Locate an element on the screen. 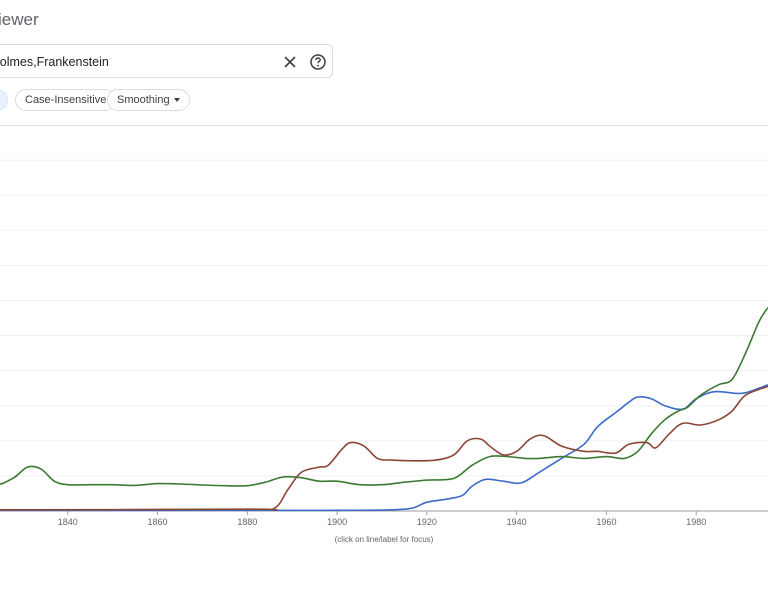  app-title: iewer is located at coordinates (19, 19).